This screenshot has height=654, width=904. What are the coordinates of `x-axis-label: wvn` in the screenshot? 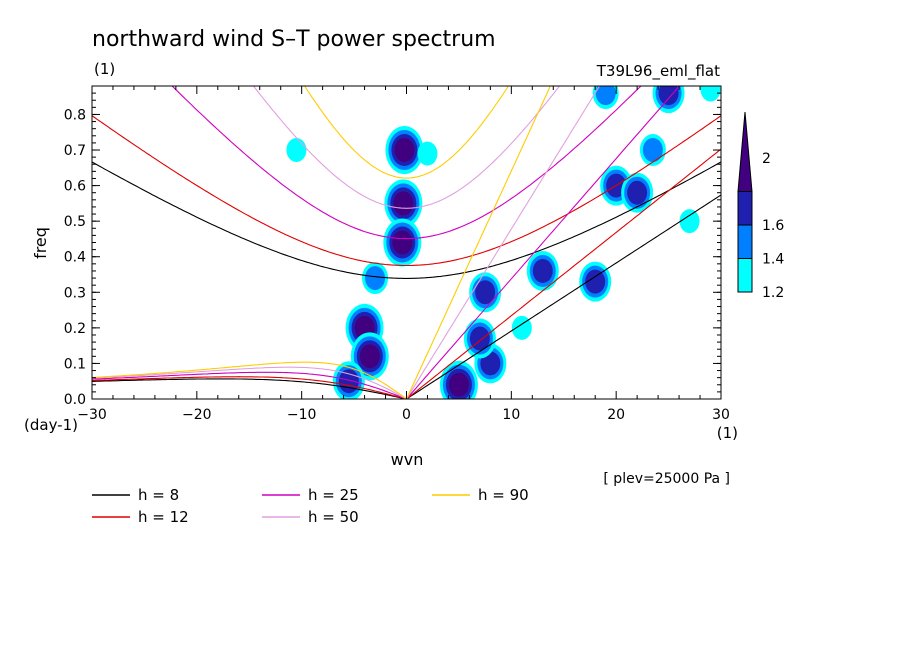 It's located at (407, 459).